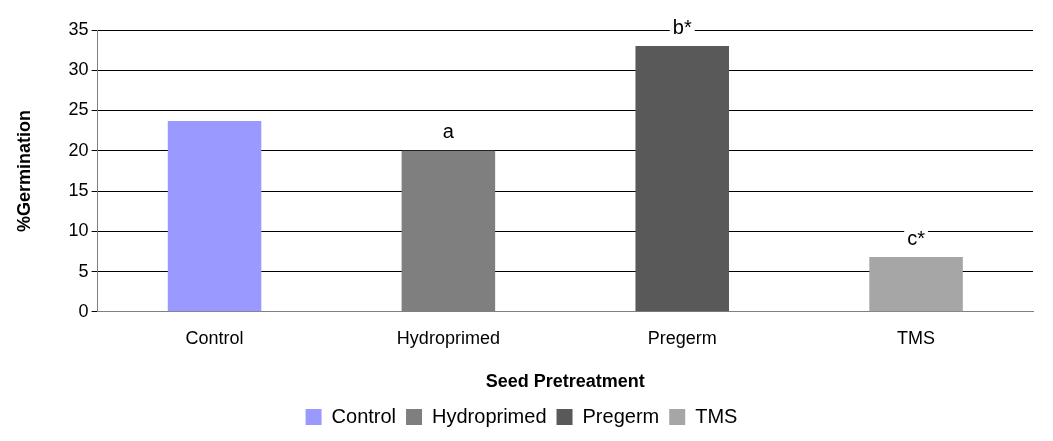 The width and height of the screenshot is (1053, 441). Describe the element at coordinates (682, 26) in the screenshot. I see `annotation: b*` at that location.